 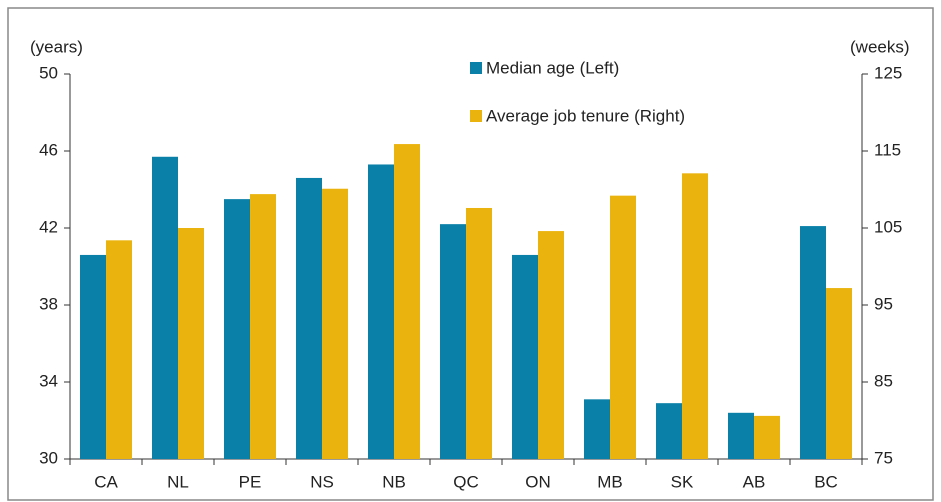 What do you see at coordinates (466, 481) in the screenshot?
I see `x-tick-label: QC` at bounding box center [466, 481].